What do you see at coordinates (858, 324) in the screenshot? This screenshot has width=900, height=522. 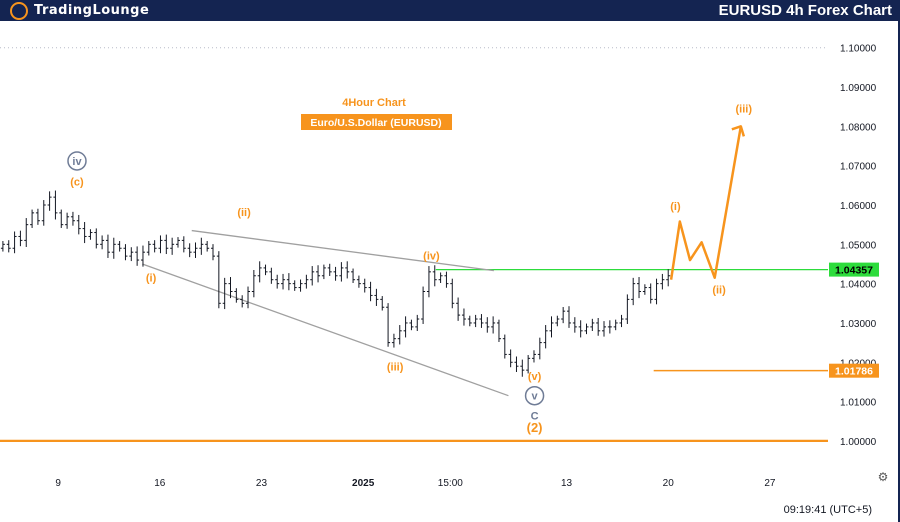 I see `y-tick-label: 1.03000` at bounding box center [858, 324].